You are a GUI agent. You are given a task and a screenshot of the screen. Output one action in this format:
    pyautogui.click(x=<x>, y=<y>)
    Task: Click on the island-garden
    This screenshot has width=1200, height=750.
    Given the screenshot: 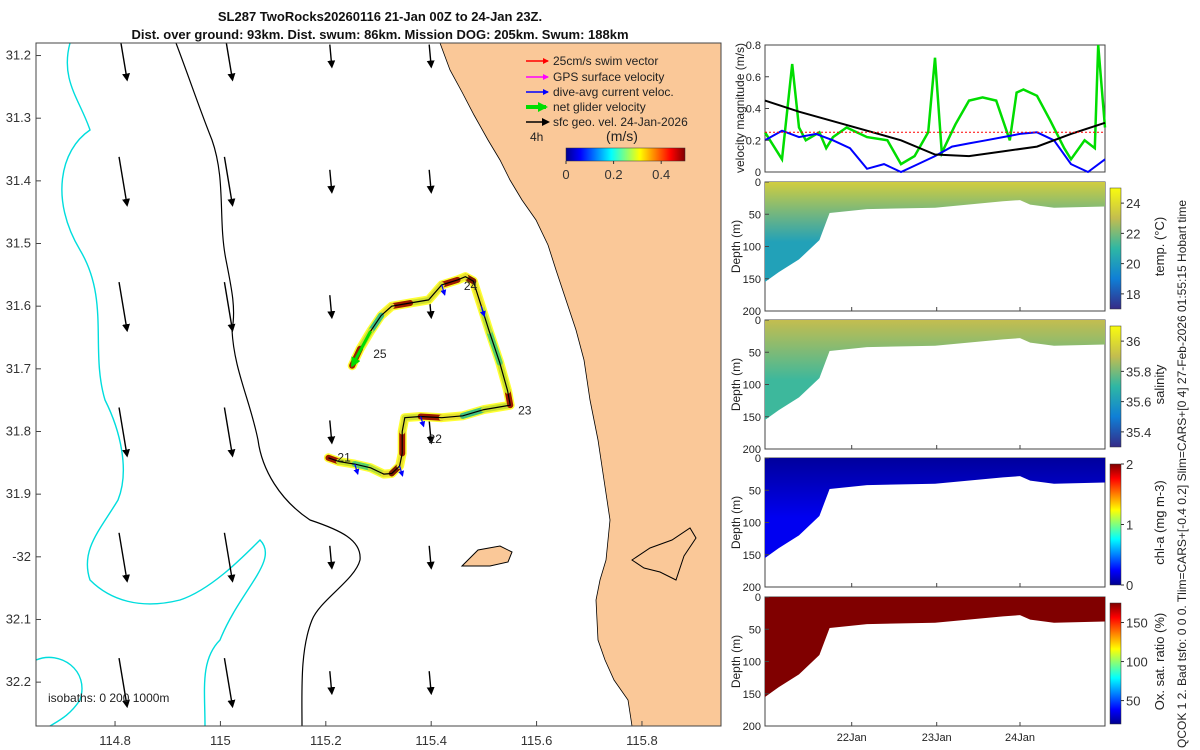 What is the action you would take?
    pyautogui.click(x=664, y=554)
    